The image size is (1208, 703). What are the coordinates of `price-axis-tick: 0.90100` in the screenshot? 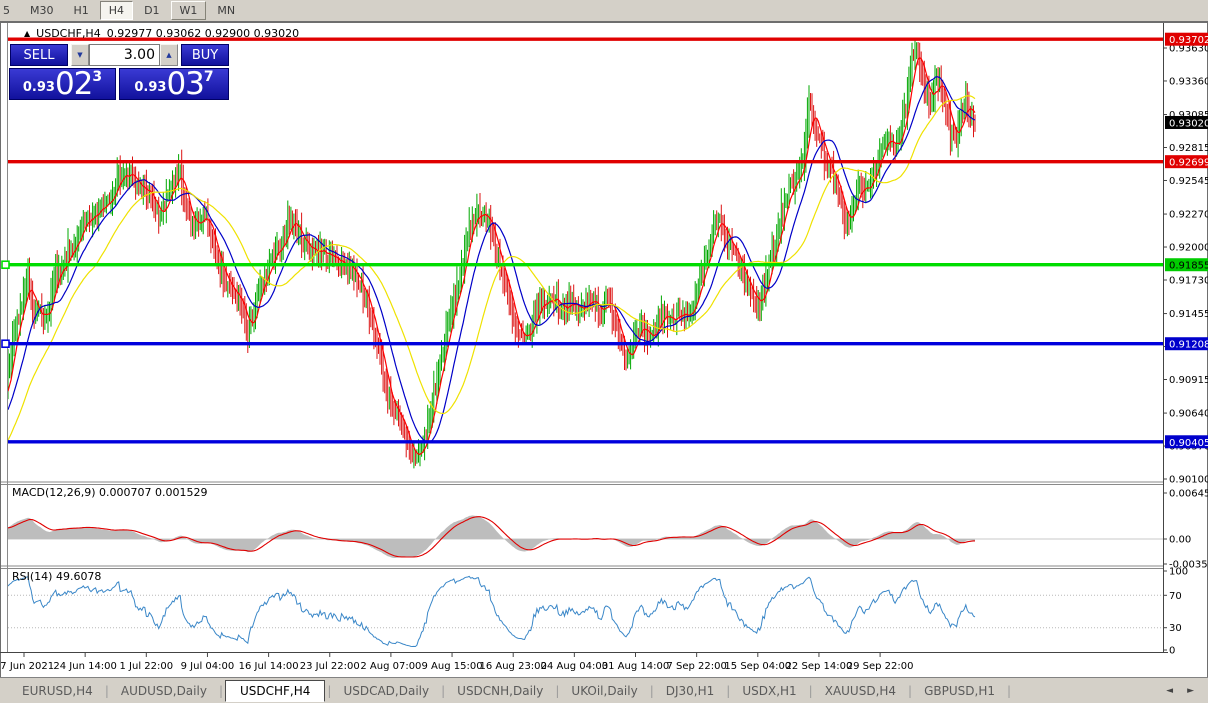 It's located at (1188, 480).